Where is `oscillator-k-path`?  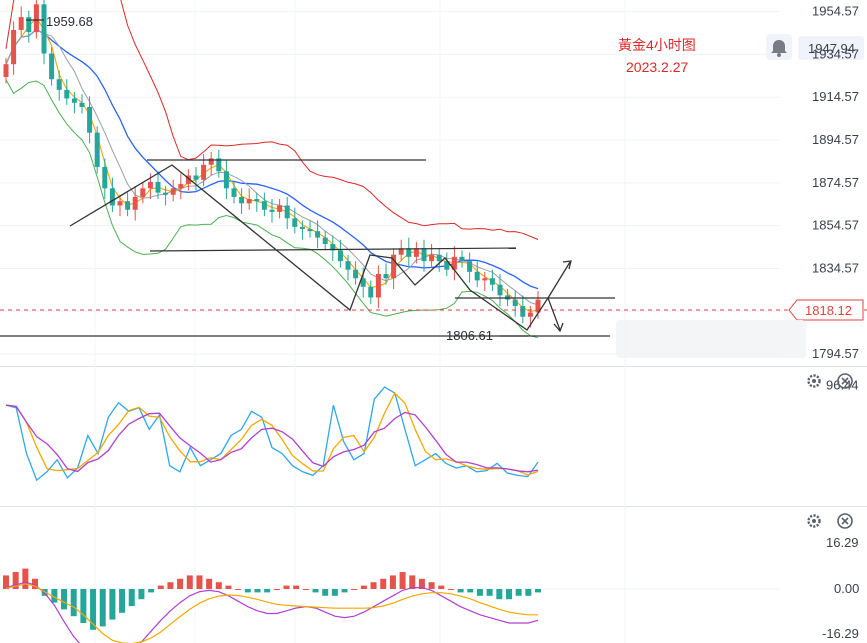
oscillator-k-path is located at coordinates (272, 434).